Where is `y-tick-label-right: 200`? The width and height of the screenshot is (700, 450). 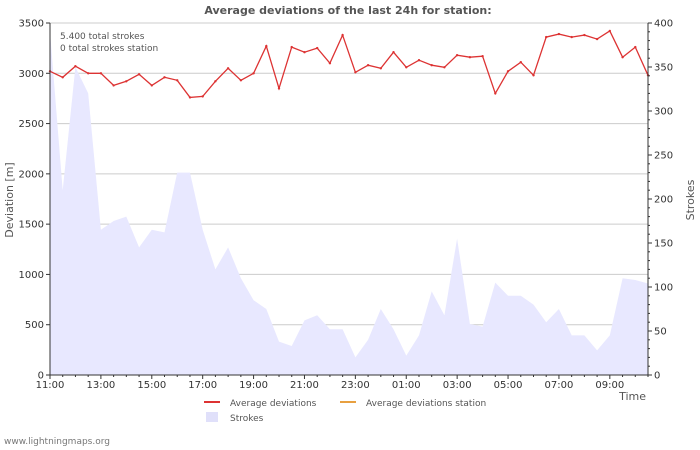 y-tick-label-right: 200 is located at coordinates (663, 200).